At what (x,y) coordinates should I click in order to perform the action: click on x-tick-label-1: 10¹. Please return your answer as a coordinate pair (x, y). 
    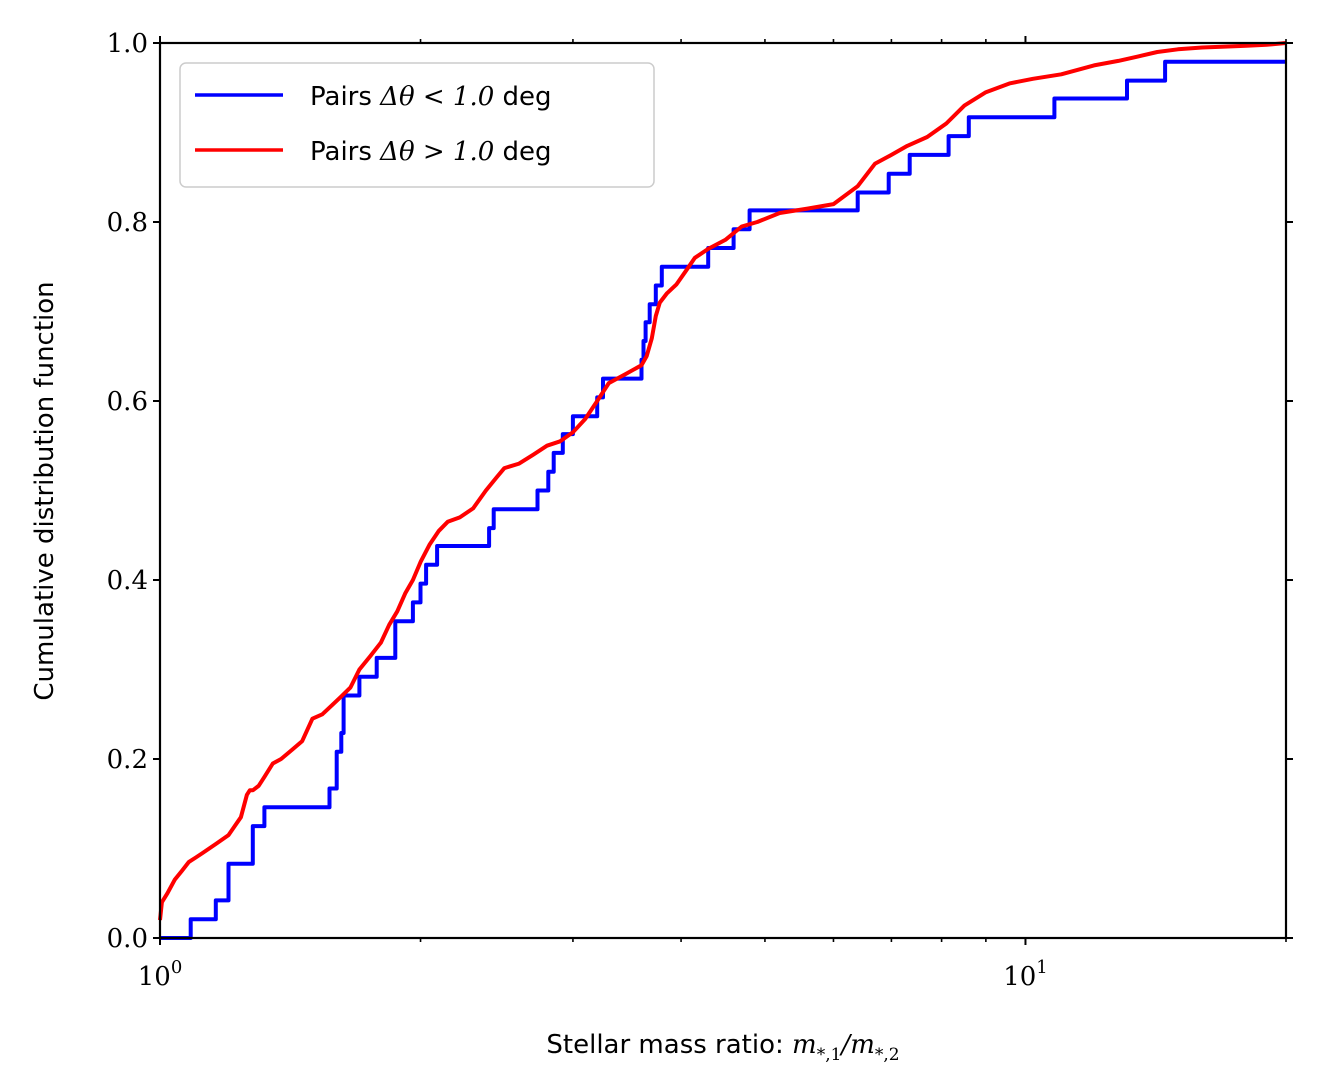
    Looking at the image, I should click on (1025, 974).